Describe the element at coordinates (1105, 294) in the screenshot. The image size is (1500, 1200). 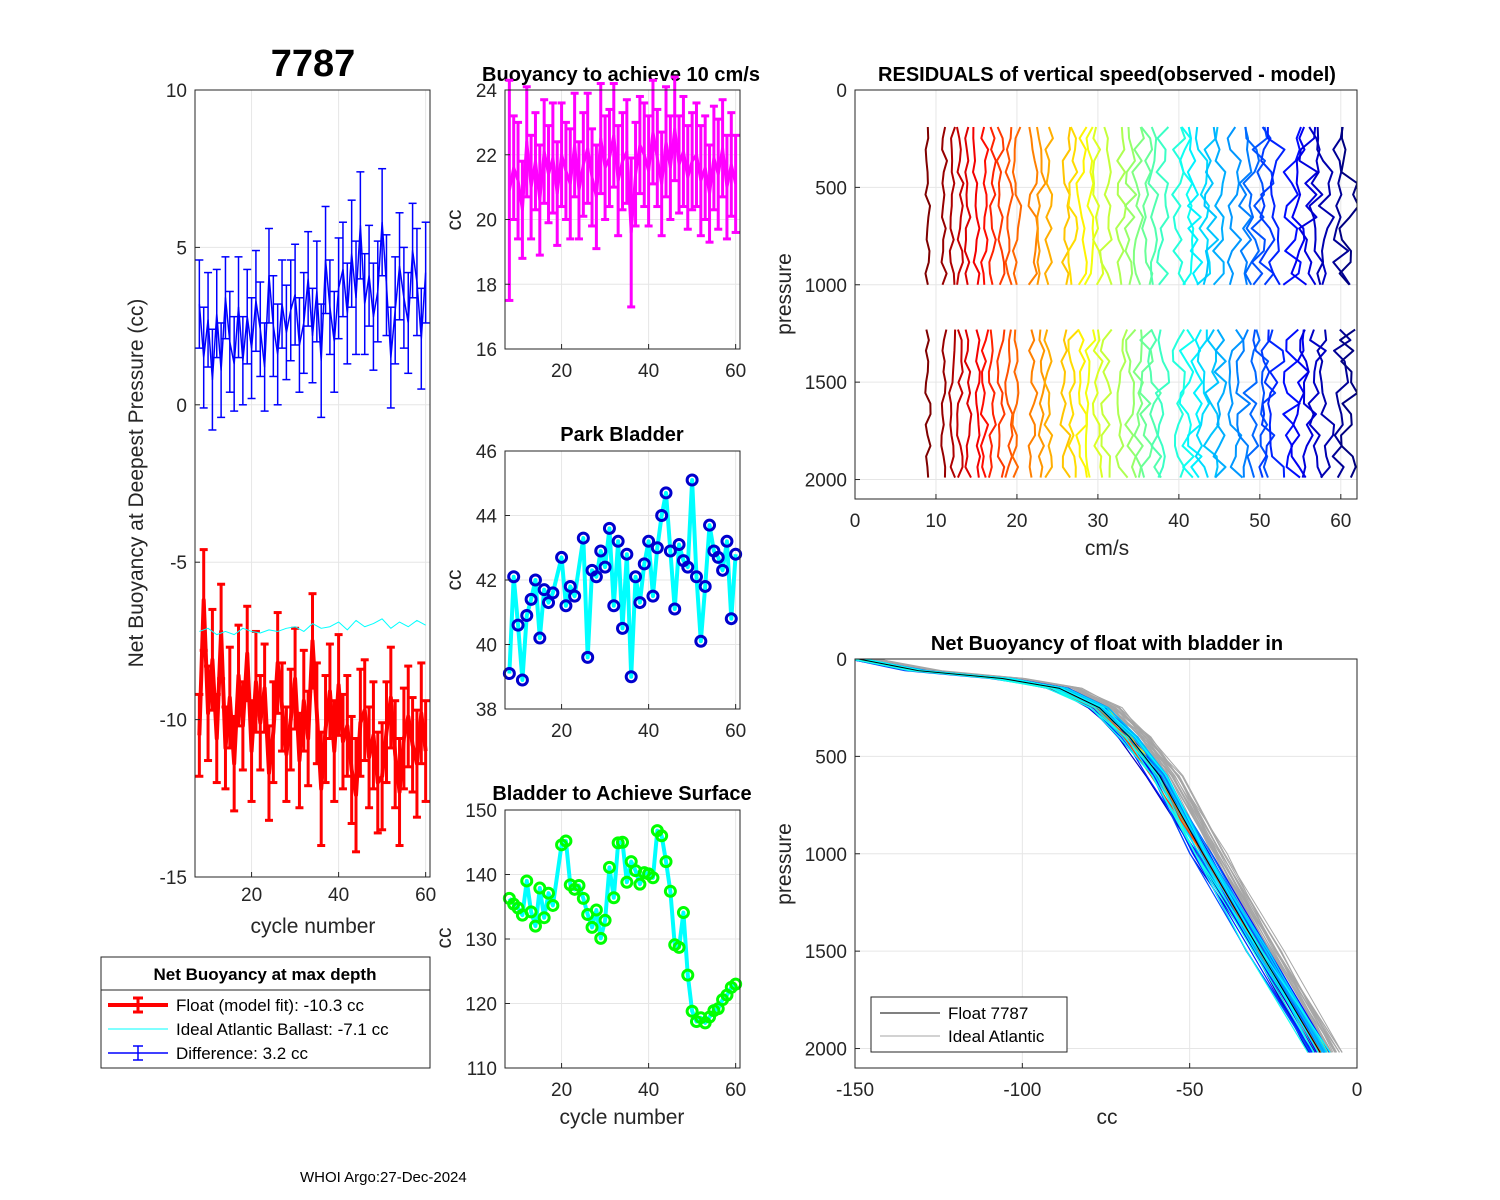
I see `residuals-grid` at that location.